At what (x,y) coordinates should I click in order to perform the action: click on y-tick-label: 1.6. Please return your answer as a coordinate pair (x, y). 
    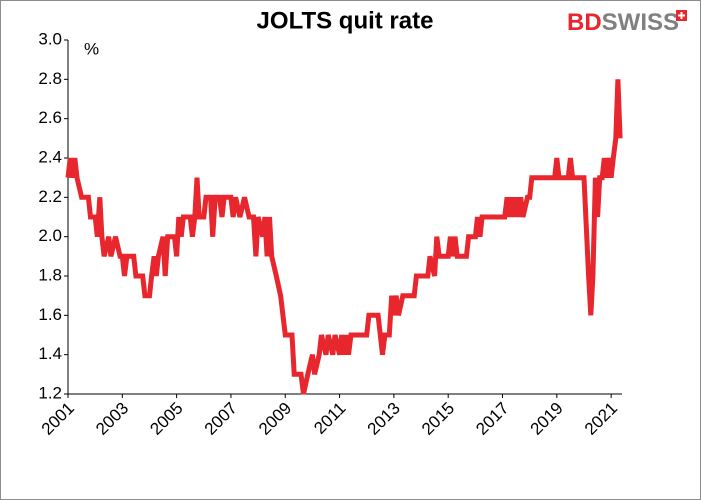
    Looking at the image, I should click on (50, 314).